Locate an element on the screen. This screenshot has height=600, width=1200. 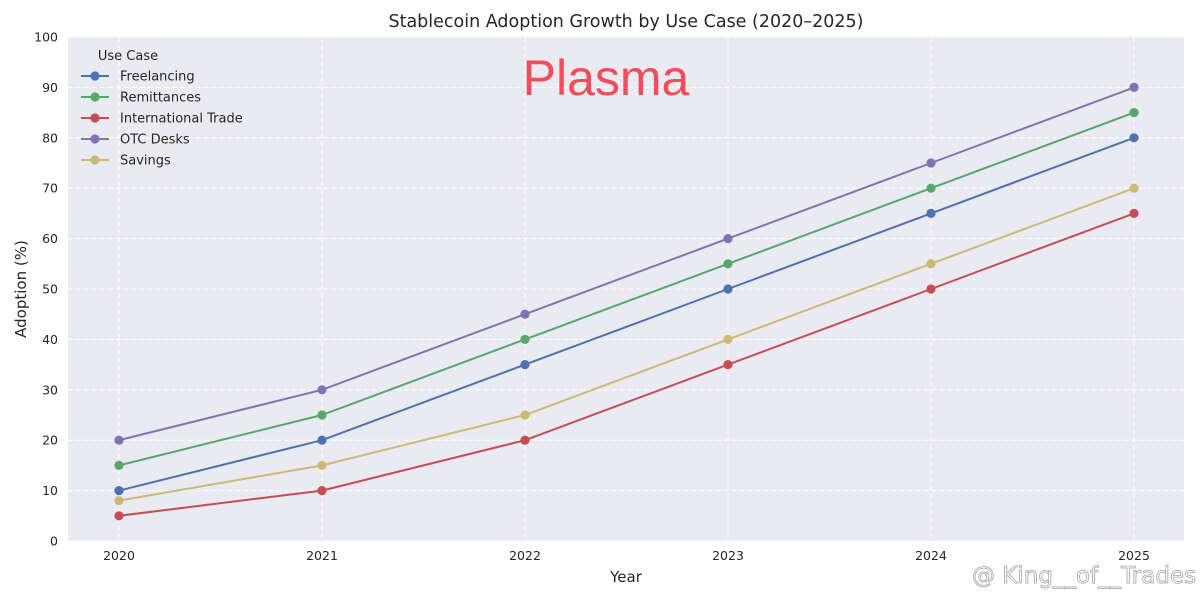
y-tick-label: 40 is located at coordinates (50, 339).